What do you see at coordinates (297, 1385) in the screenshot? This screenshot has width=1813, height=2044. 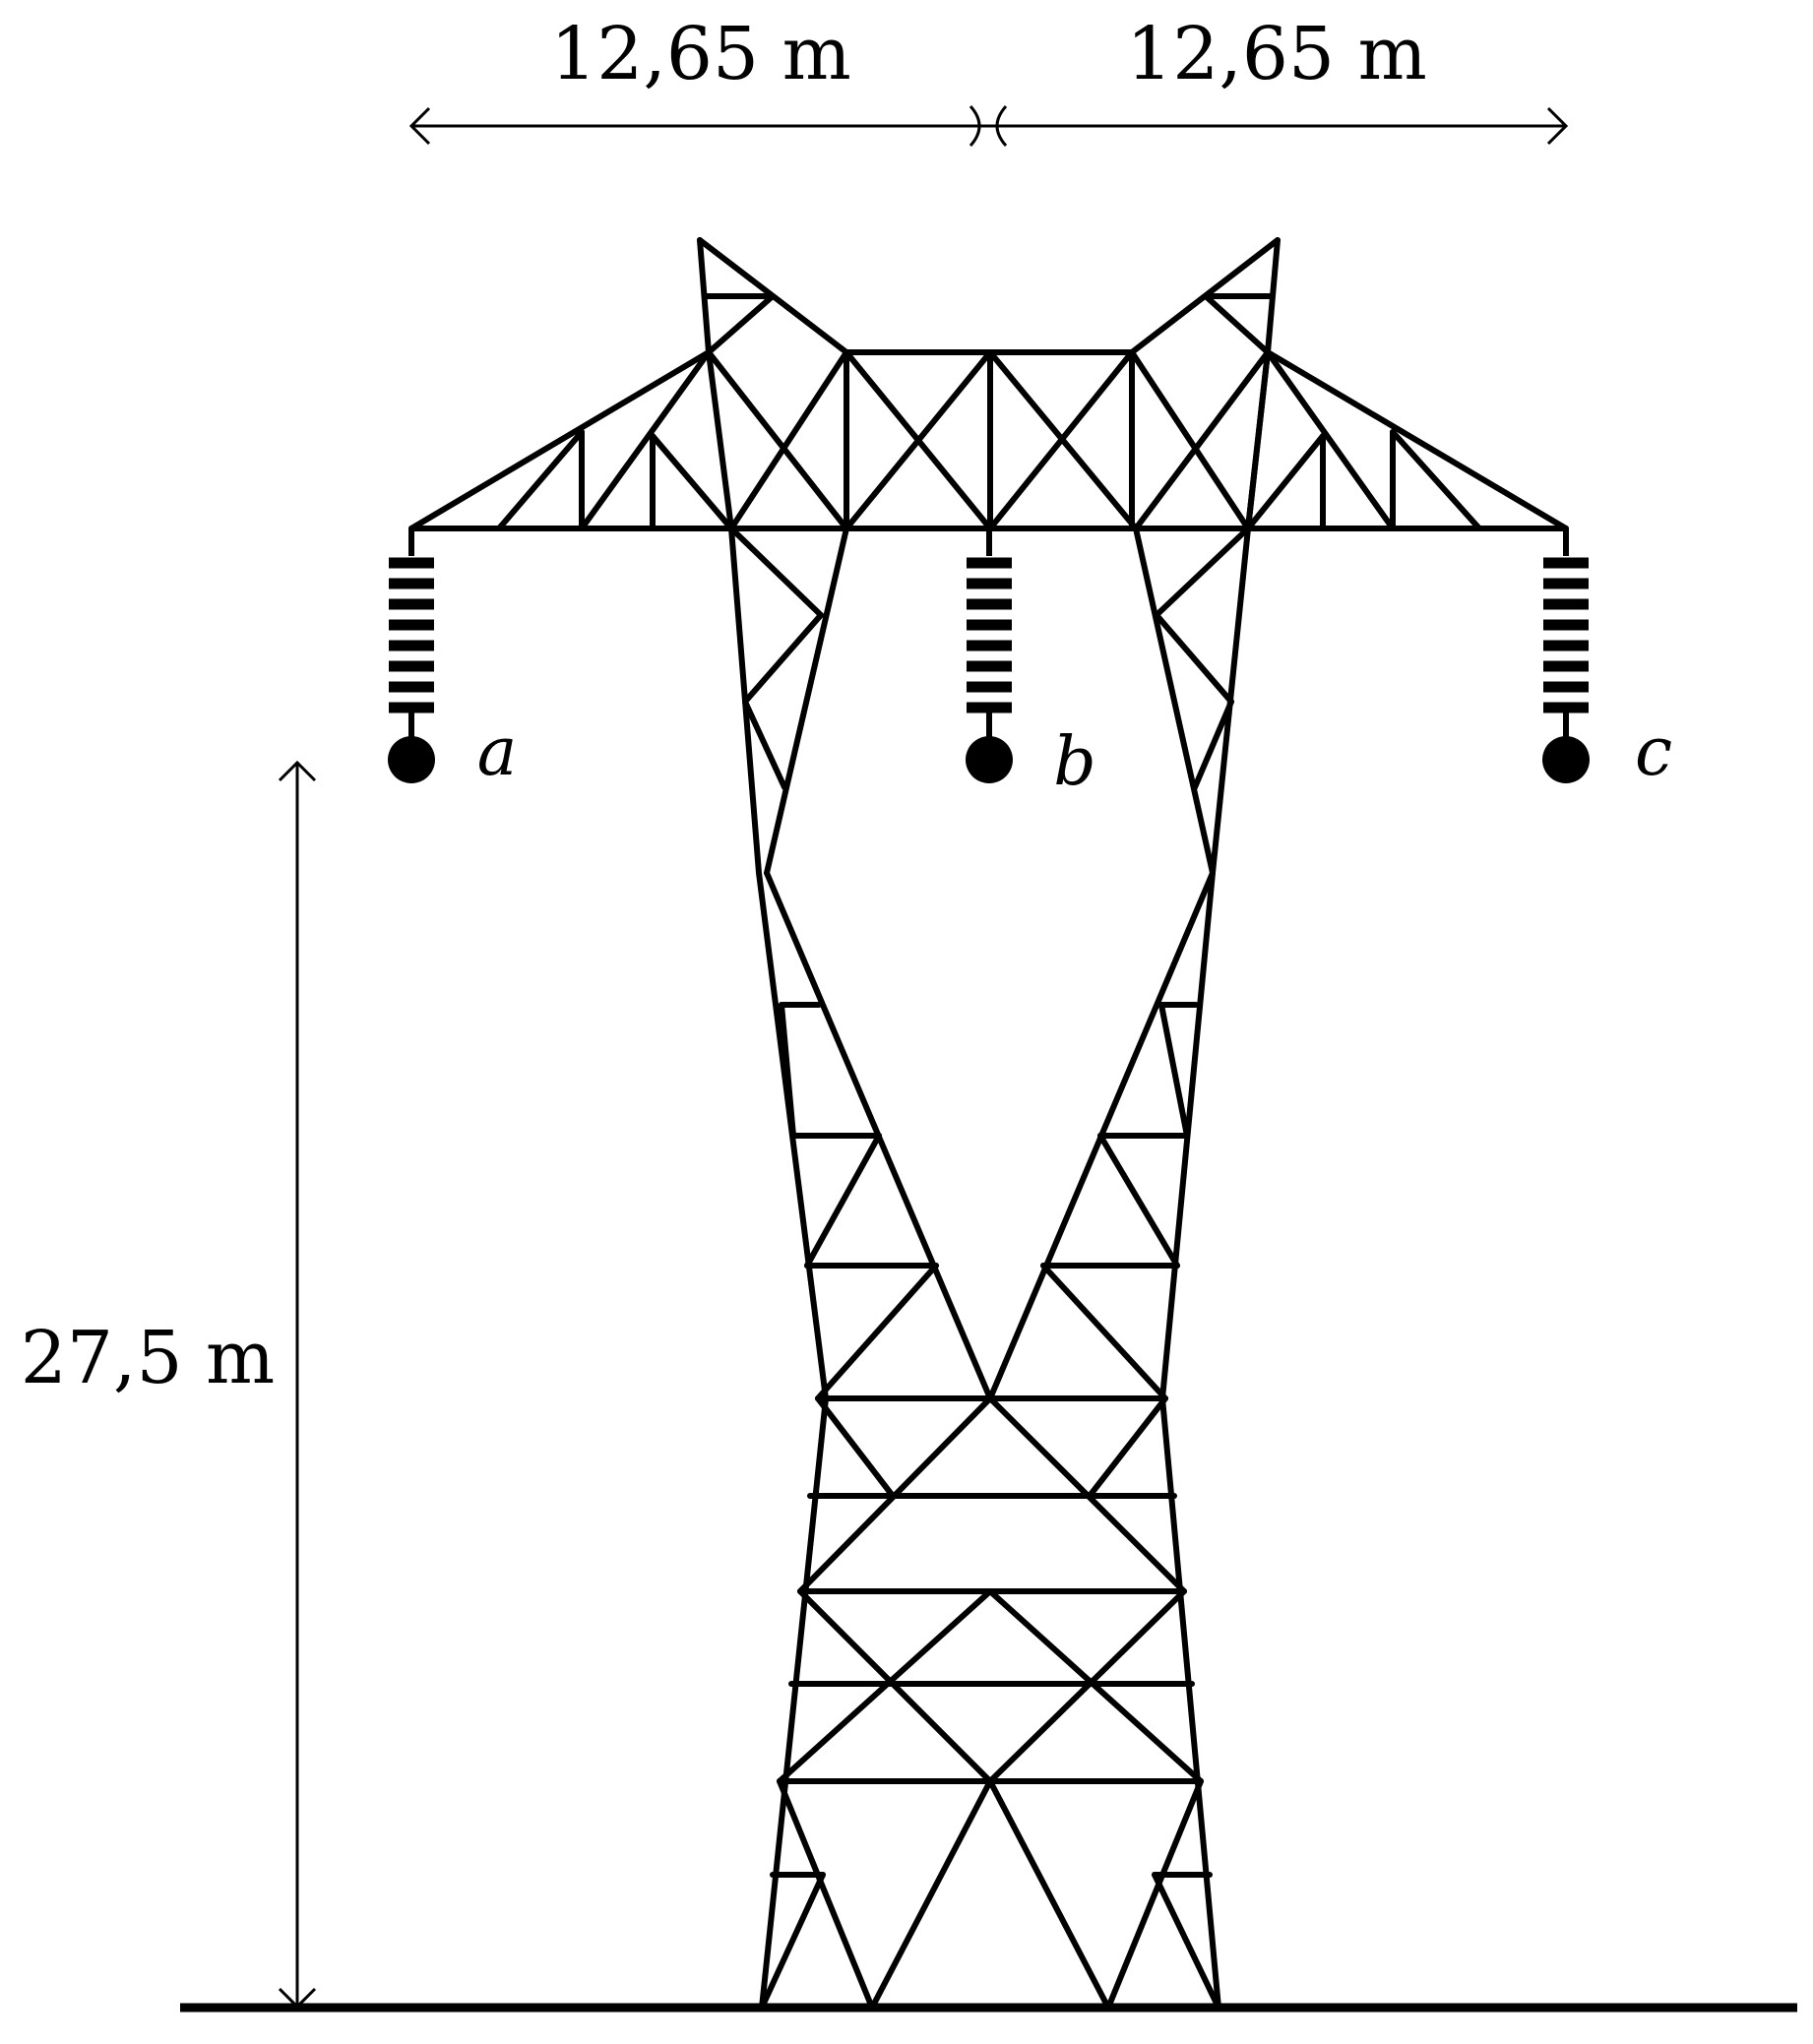 I see `vertical-dimension-arrow` at bounding box center [297, 1385].